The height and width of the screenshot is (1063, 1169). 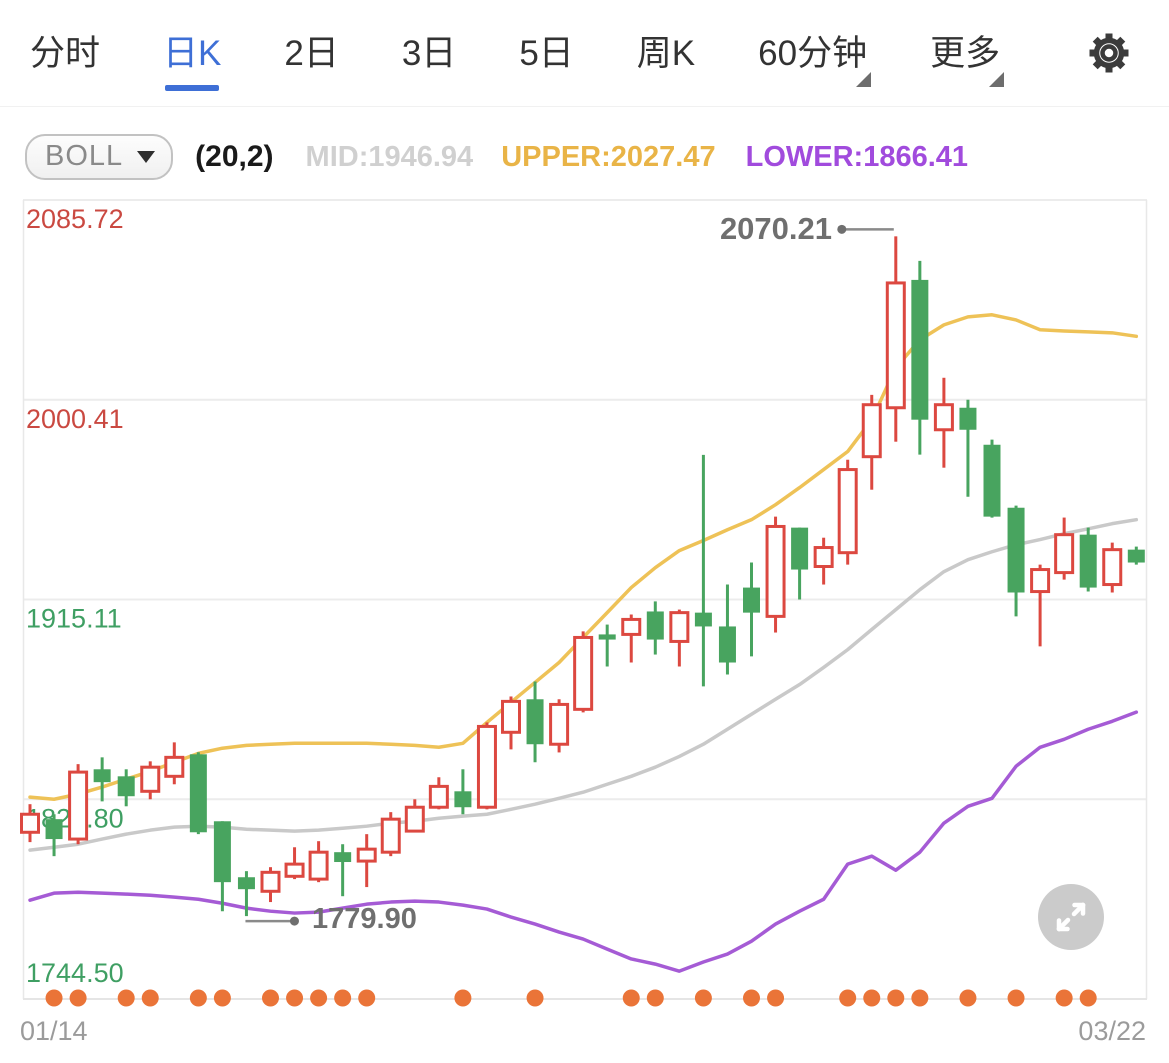 What do you see at coordinates (429, 53) in the screenshot?
I see `tab-3day: 3日` at bounding box center [429, 53].